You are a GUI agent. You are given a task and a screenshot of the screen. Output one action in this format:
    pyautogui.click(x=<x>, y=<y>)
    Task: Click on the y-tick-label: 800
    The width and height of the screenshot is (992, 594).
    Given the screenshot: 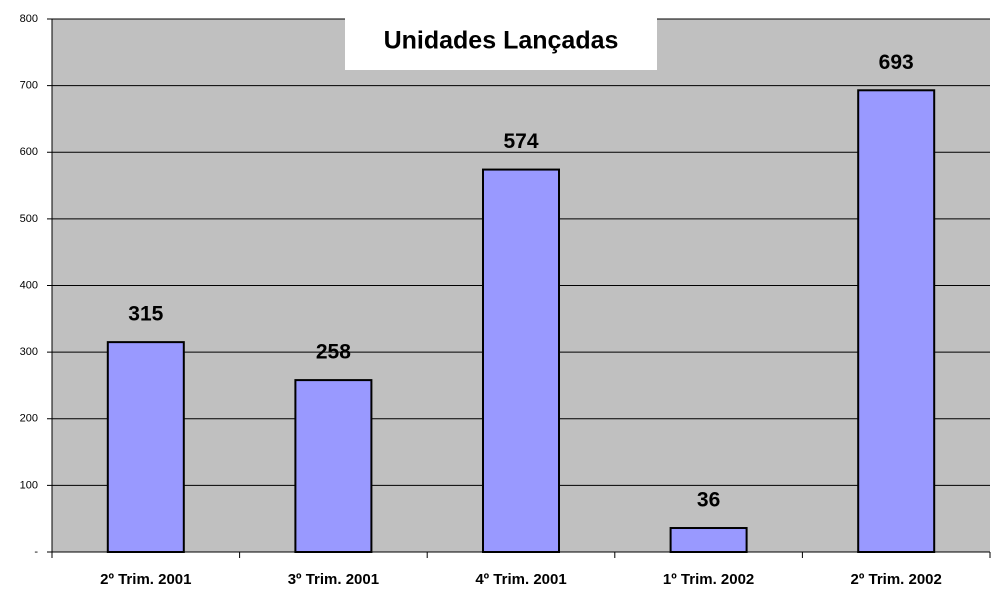 What is the action you would take?
    pyautogui.click(x=29, y=19)
    